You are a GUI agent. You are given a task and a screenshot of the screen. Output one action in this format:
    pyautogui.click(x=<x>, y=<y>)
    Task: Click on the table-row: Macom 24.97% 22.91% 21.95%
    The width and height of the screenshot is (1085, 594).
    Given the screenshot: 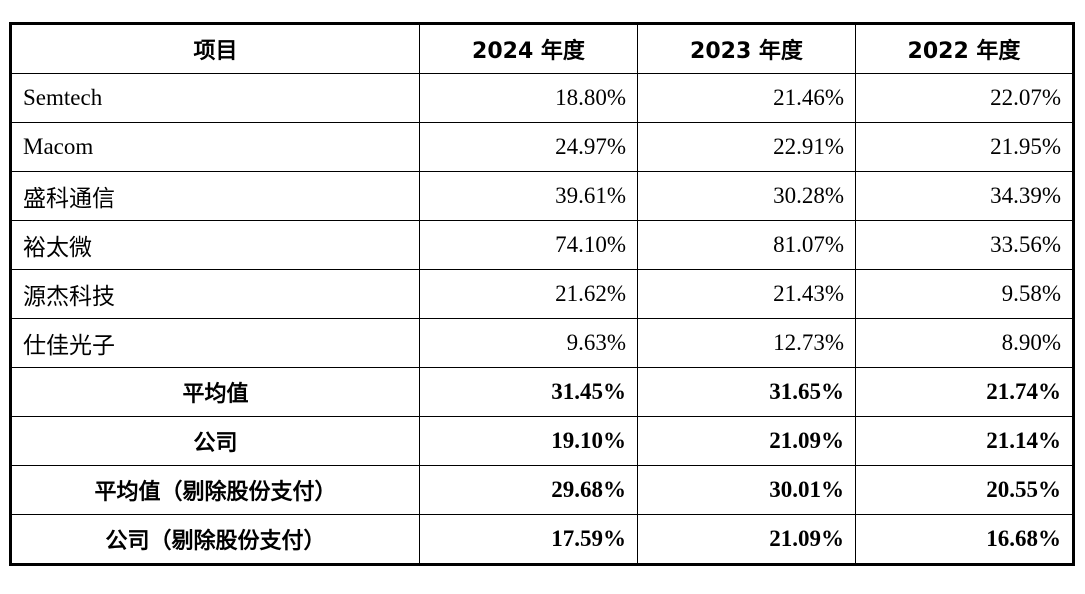 What is the action you would take?
    pyautogui.click(x=542, y=147)
    